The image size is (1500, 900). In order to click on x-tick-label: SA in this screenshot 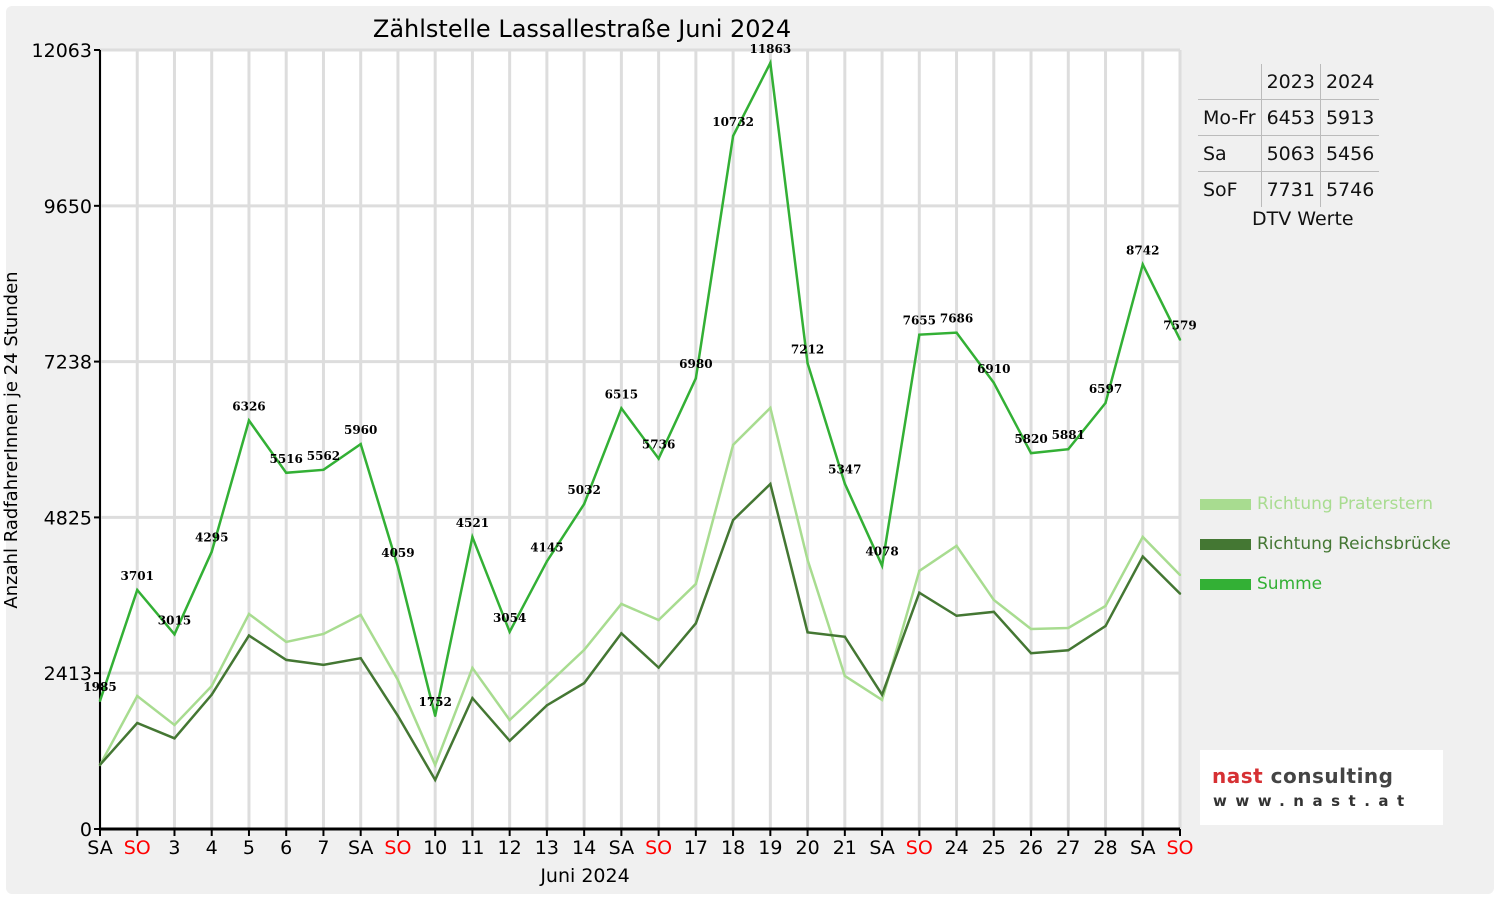, I will do `click(881, 848)`.